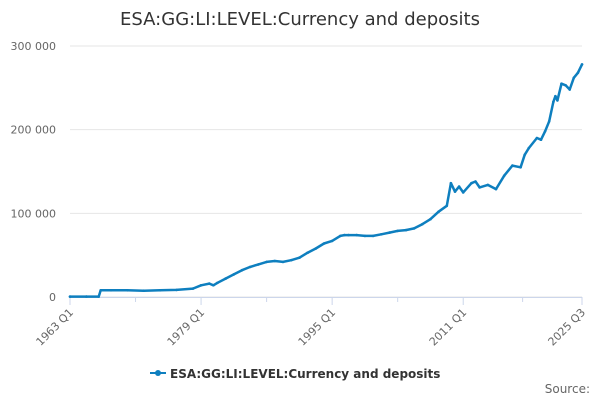  What do you see at coordinates (317, 327) in the screenshot?
I see `x-tick-label: 1995 Q1` at bounding box center [317, 327].